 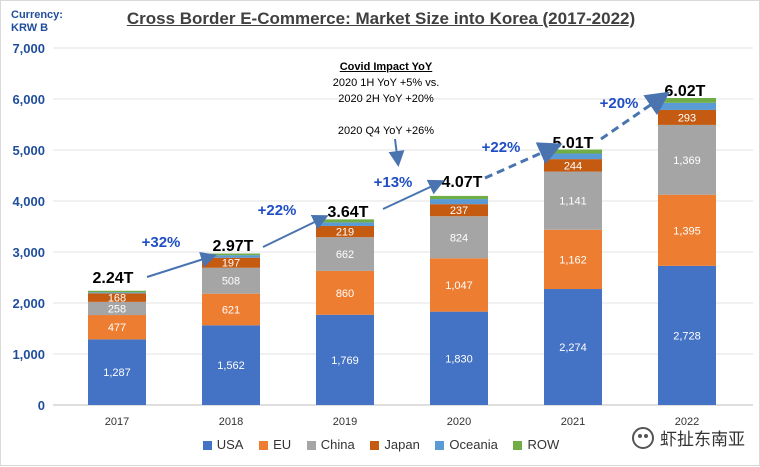 I want to click on legend-label: Oceania, so click(x=473, y=444).